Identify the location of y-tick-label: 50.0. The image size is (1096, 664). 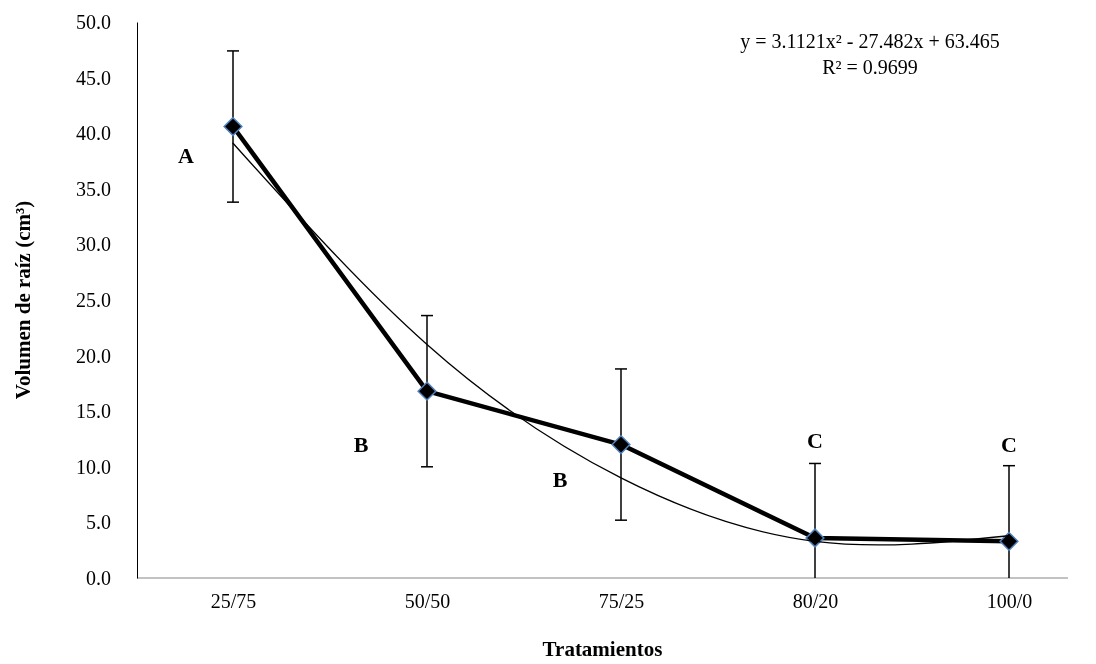
(93, 21).